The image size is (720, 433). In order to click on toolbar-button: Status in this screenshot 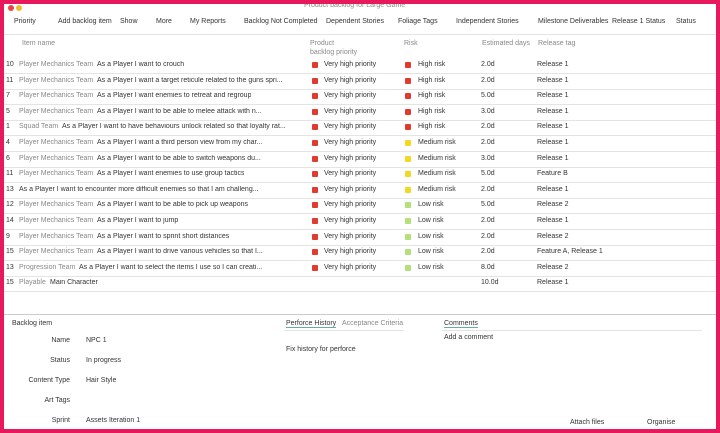, I will do `click(686, 21)`.